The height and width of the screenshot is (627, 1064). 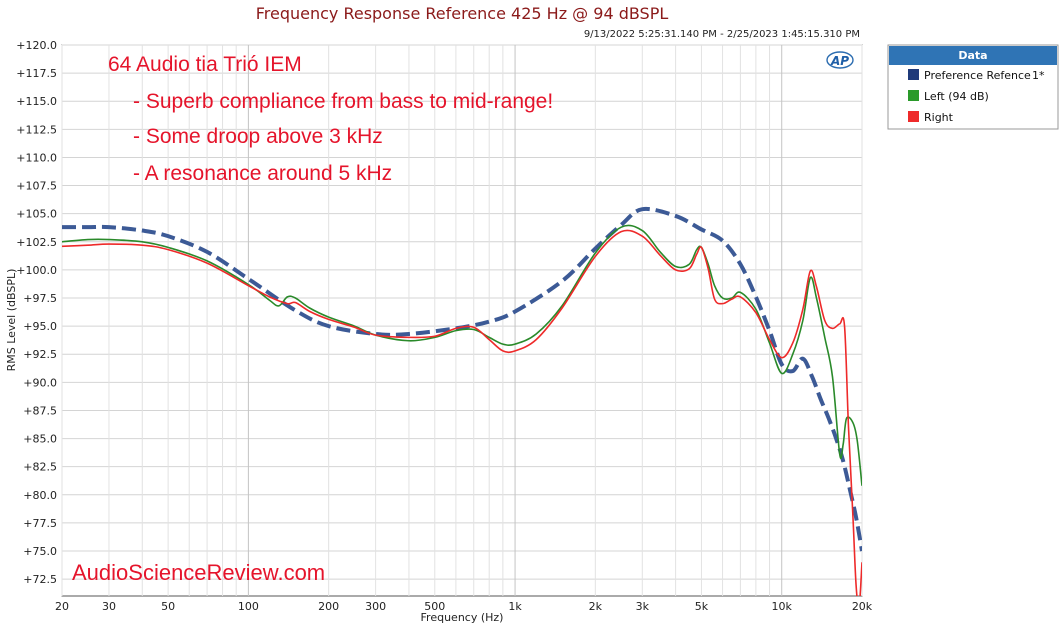 I want to click on y-tick-label: +97.5, so click(x=40, y=298).